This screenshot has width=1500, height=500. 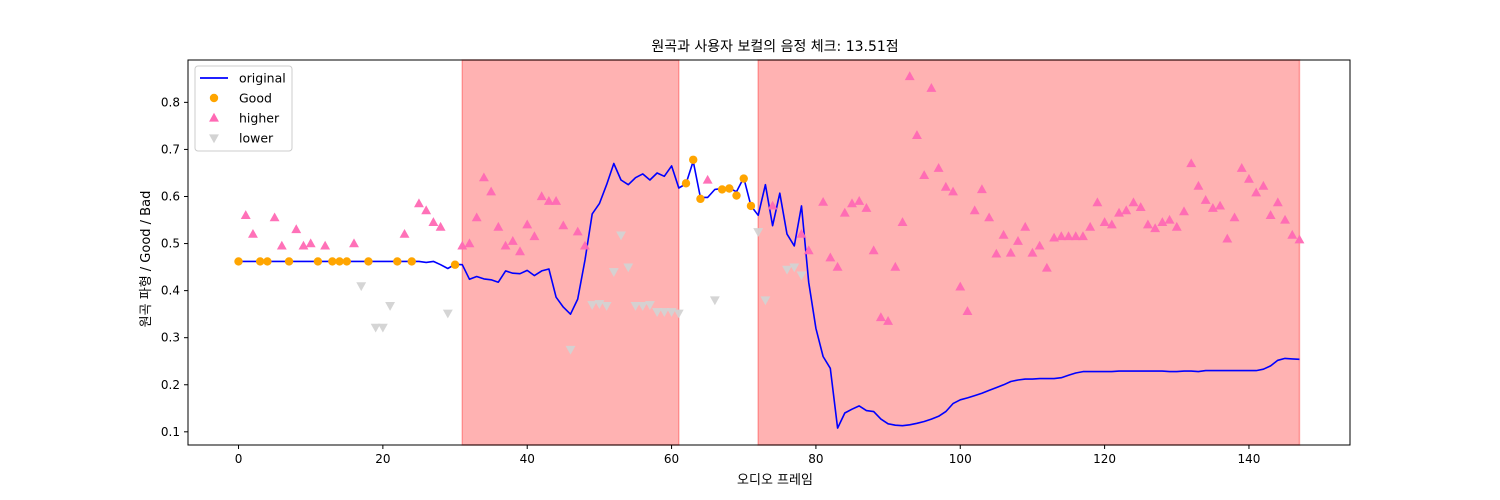 What do you see at coordinates (170, 149) in the screenshot?
I see `y-tick-label: 0.7` at bounding box center [170, 149].